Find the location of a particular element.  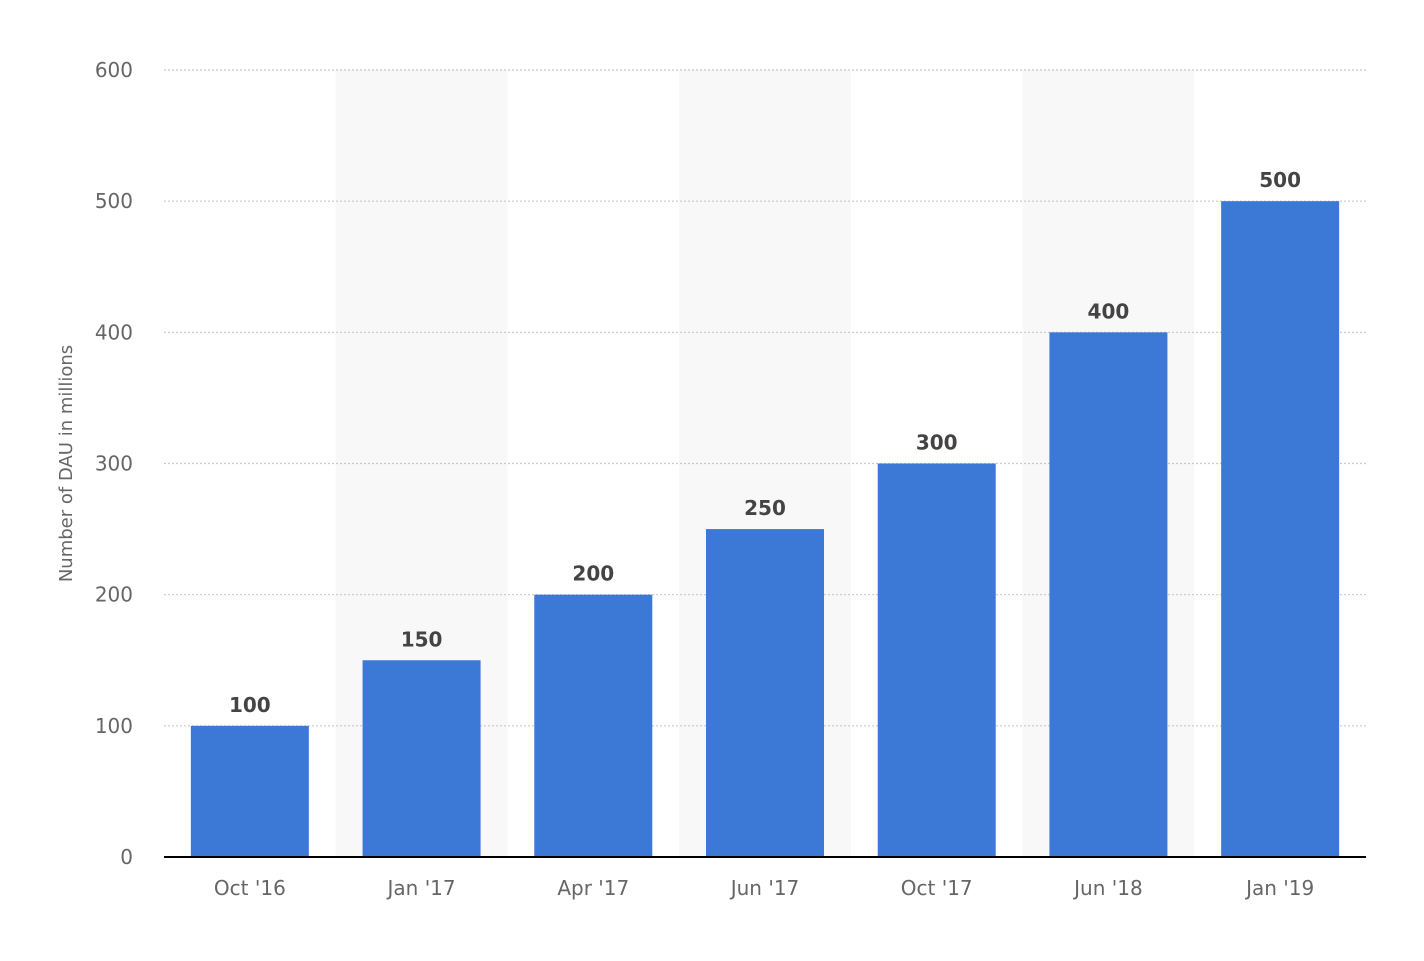

data-label: 300 is located at coordinates (937, 443).